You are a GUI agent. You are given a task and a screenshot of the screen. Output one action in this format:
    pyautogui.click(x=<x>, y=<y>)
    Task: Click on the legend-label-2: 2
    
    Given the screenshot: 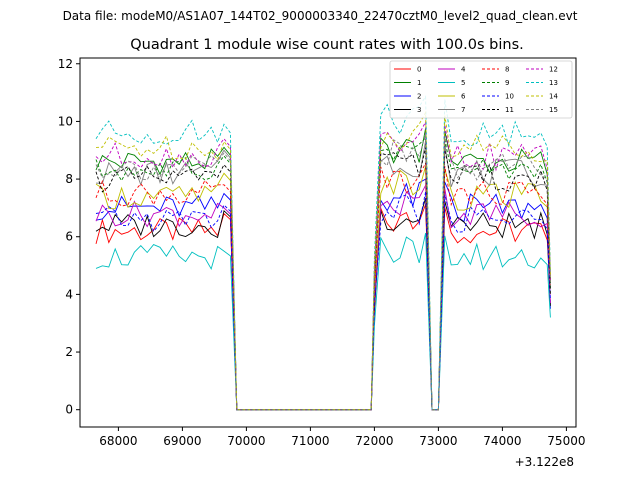 What is the action you would take?
    pyautogui.click(x=419, y=97)
    